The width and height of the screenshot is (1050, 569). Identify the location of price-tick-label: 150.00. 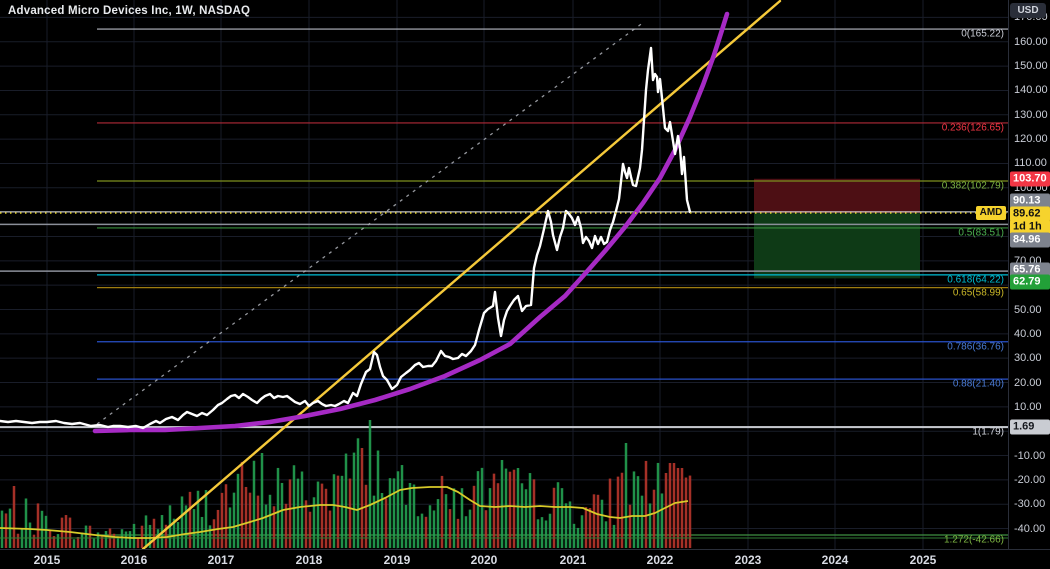
(1031, 66).